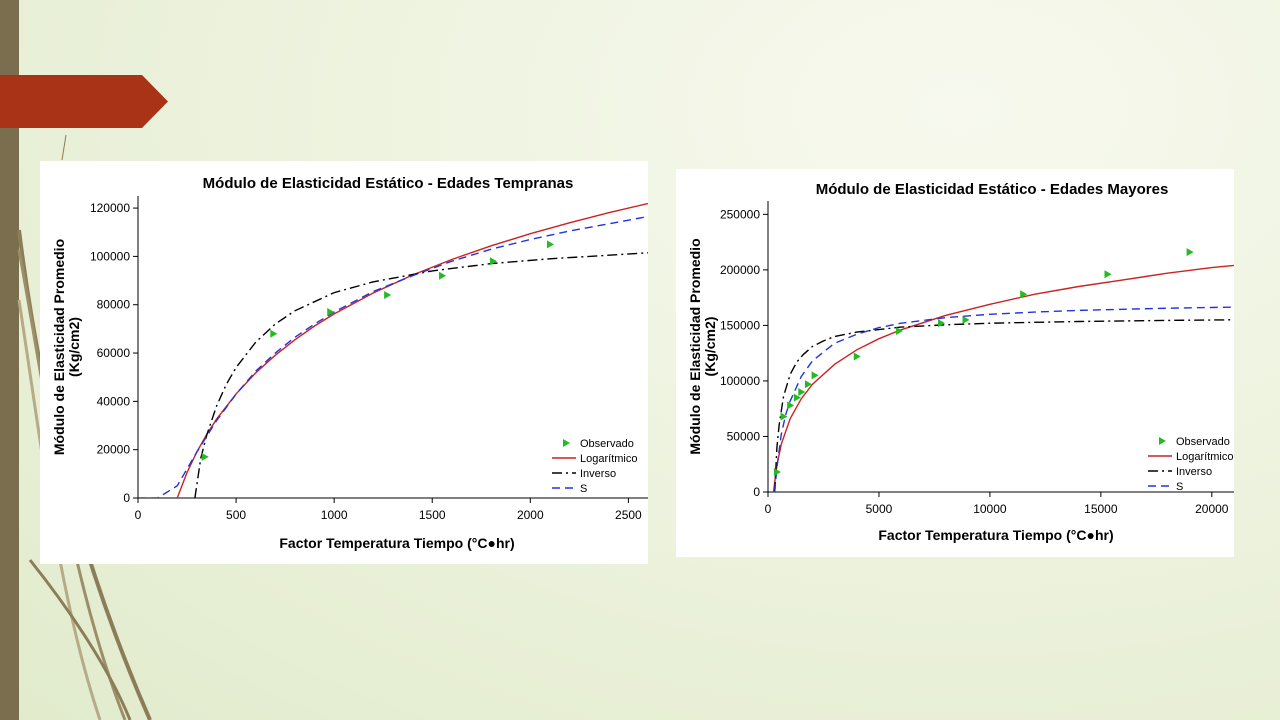 Image resolution: width=1280 pixels, height=720 pixels. I want to click on y-tick-label: 250000, so click(740, 214).